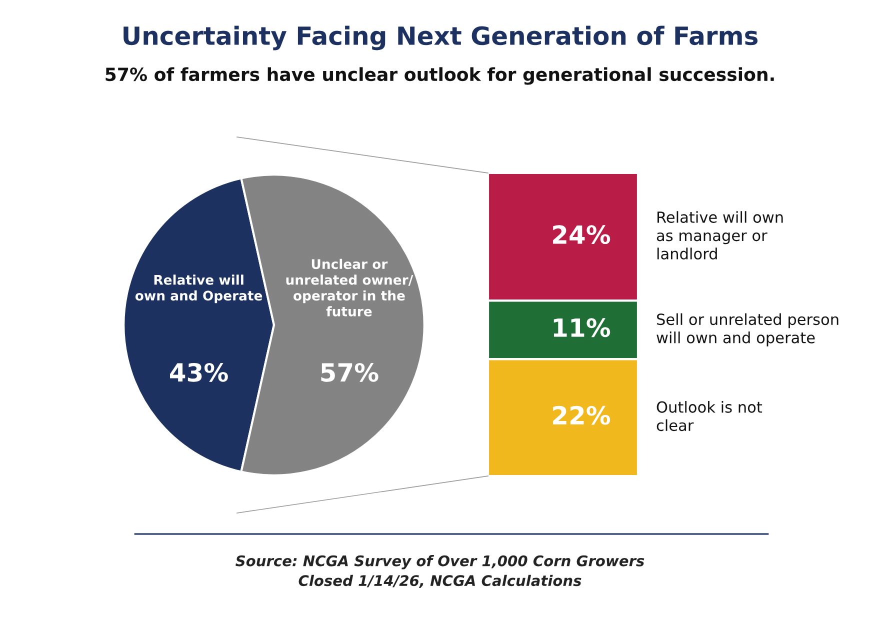  Describe the element at coordinates (582, 328) in the screenshot. I see `data-label: 11%` at that location.